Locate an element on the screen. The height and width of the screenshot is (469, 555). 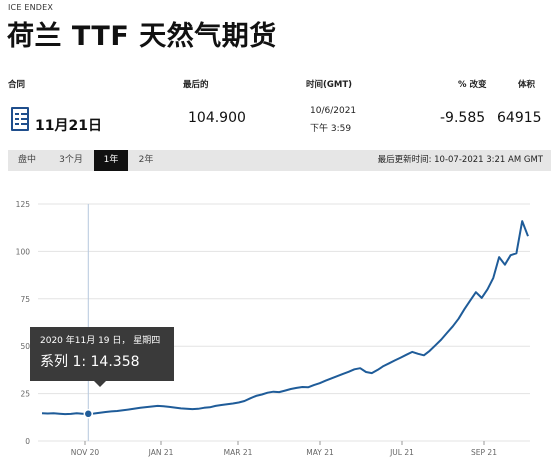
tab-1-year: 1年 is located at coordinates (111, 160).